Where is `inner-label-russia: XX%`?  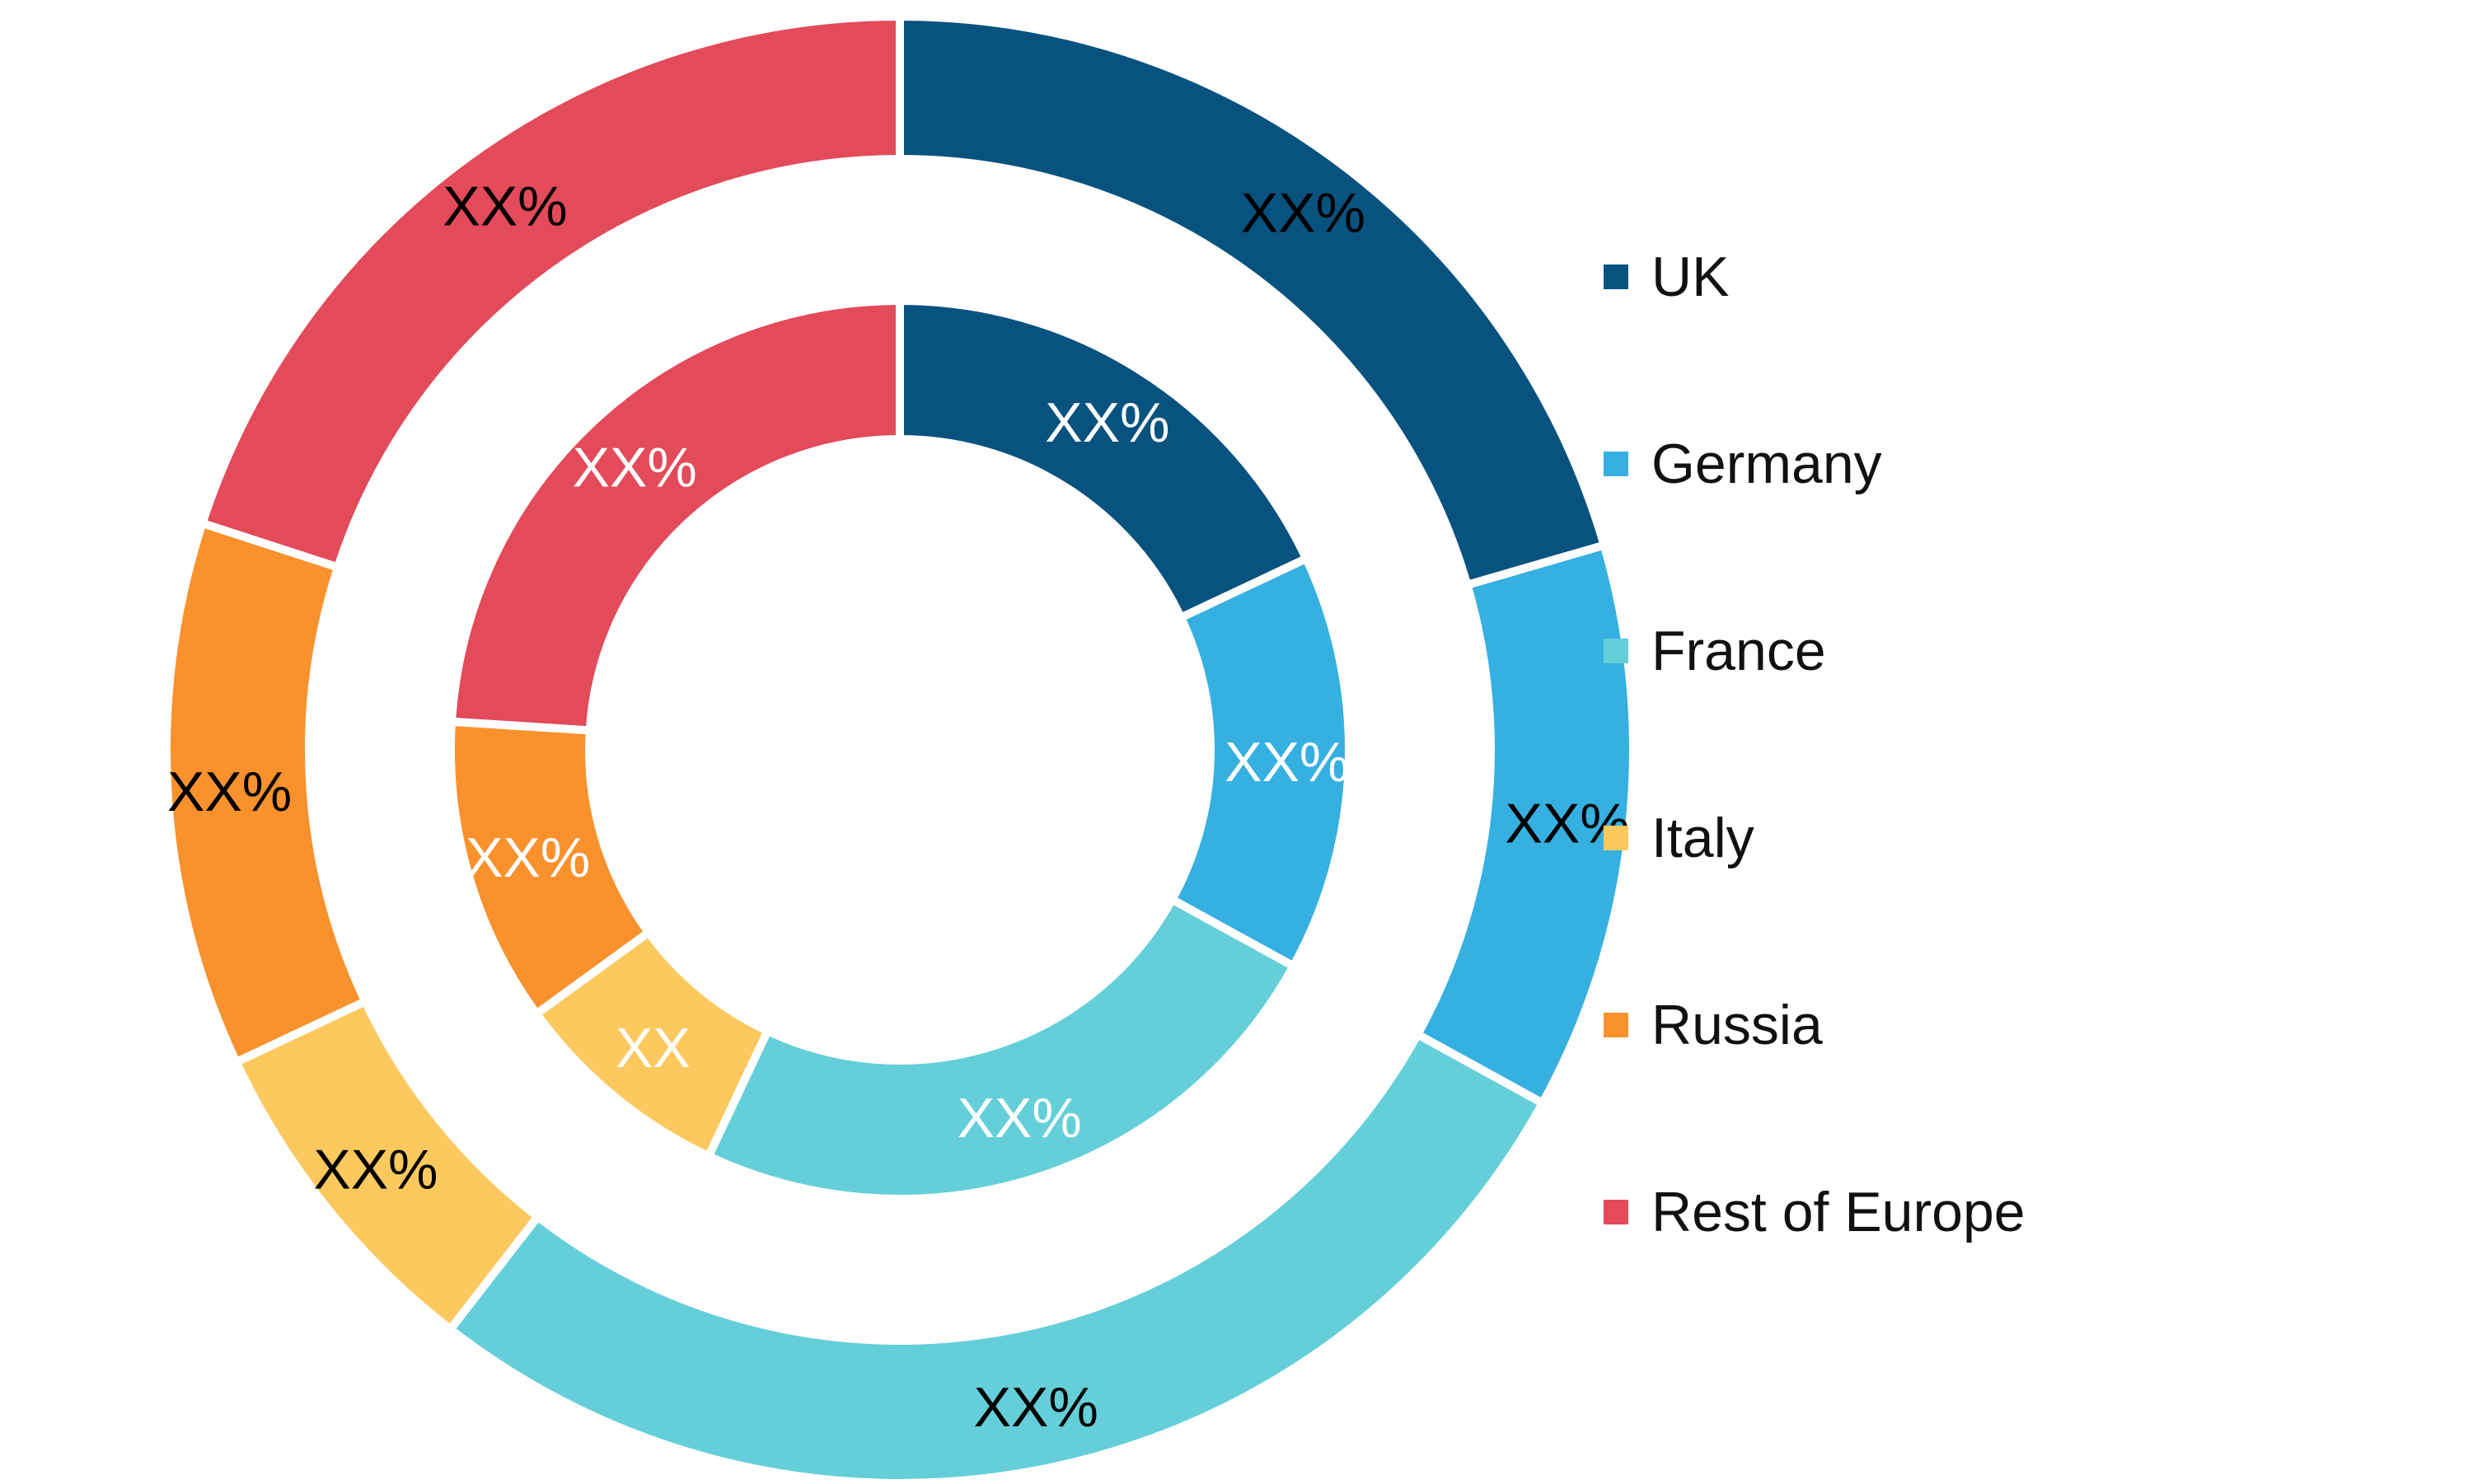
inner-label-russia: XX% is located at coordinates (528, 858).